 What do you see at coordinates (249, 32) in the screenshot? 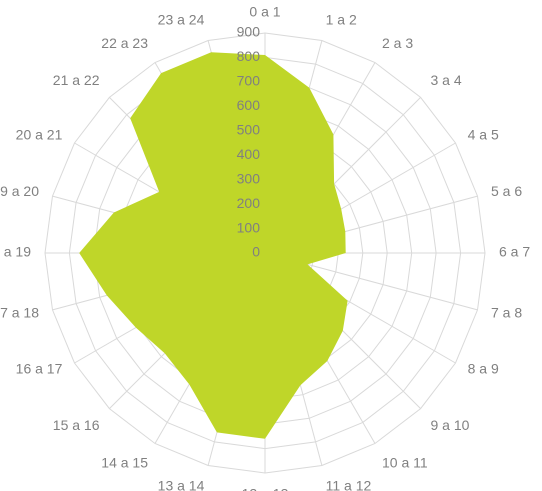
I see `tick-label-900: 900` at bounding box center [249, 32].